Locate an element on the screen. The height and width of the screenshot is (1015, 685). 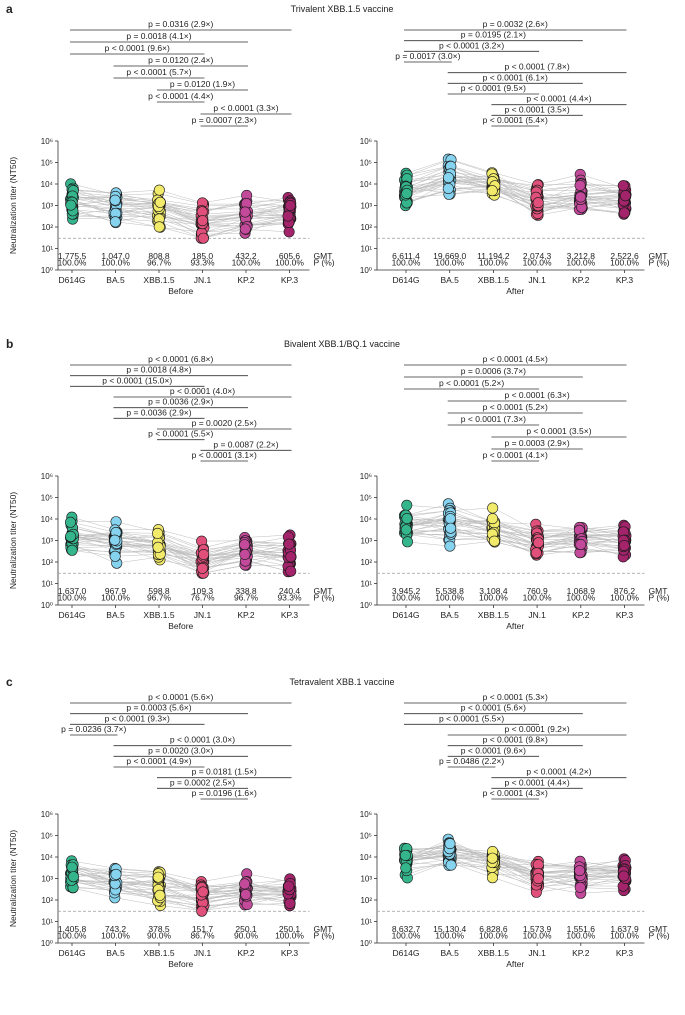
point-JN.1 is located at coordinates (202, 911).